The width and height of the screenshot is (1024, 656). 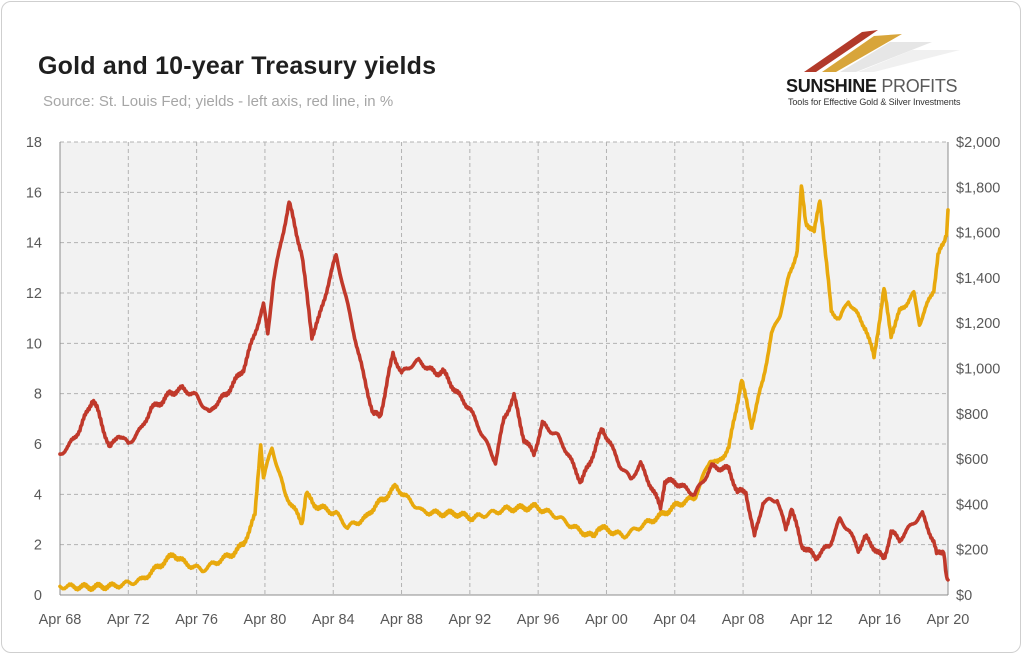 What do you see at coordinates (978, 234) in the screenshot?
I see `right-axis-tick-label: $1,600` at bounding box center [978, 234].